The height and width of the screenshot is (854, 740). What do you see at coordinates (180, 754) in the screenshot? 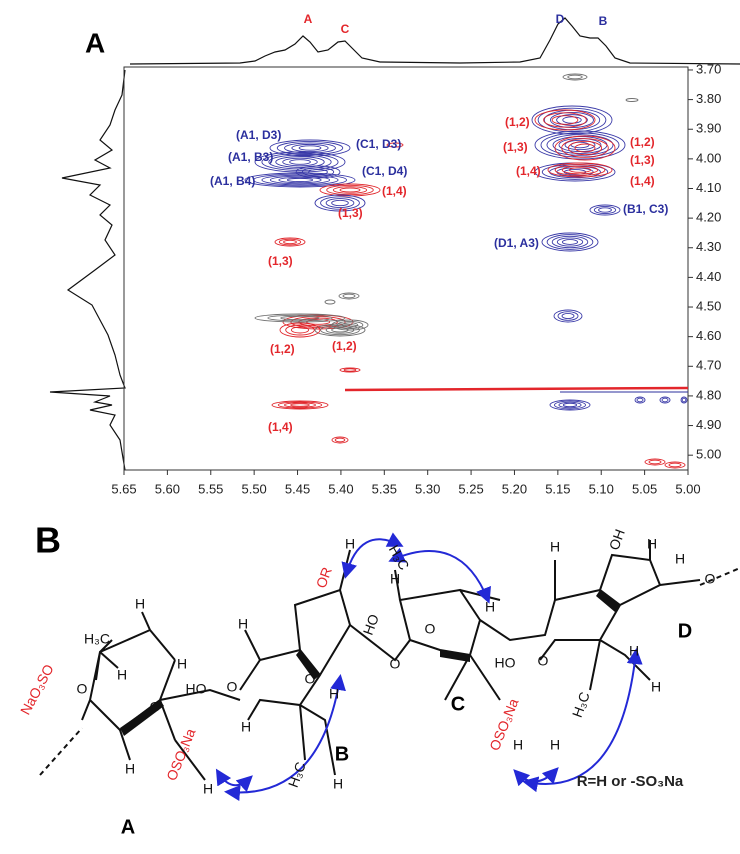
I see `substituent: OSO₃Na` at bounding box center [180, 754].